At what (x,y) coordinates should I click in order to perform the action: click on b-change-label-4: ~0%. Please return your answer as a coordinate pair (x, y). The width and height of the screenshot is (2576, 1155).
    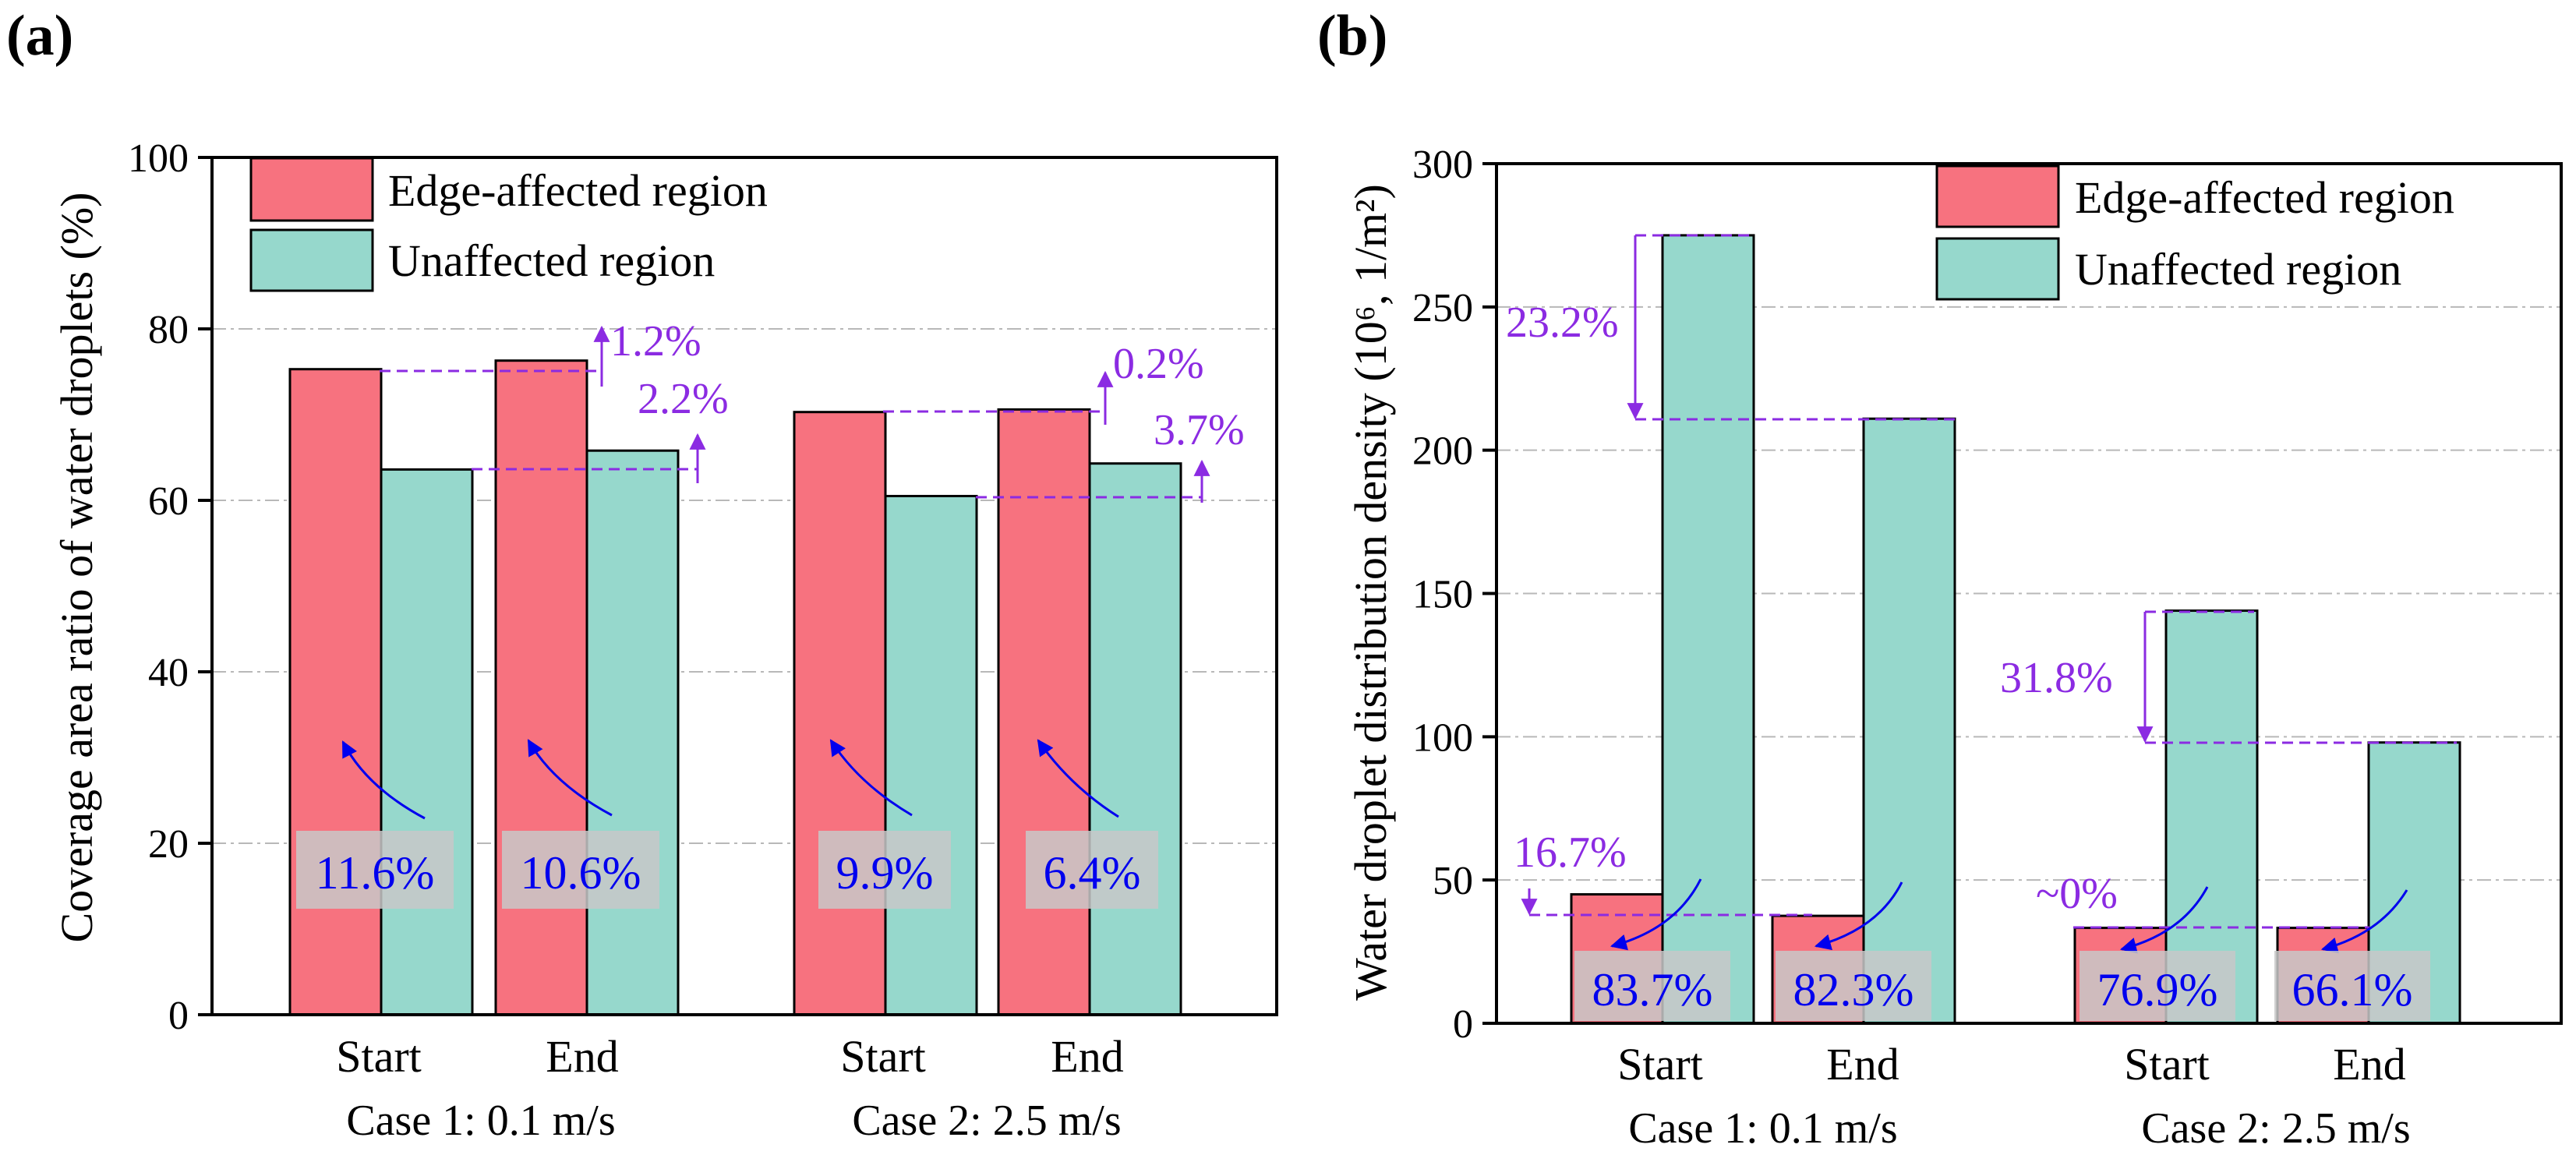
    Looking at the image, I should click on (2077, 894).